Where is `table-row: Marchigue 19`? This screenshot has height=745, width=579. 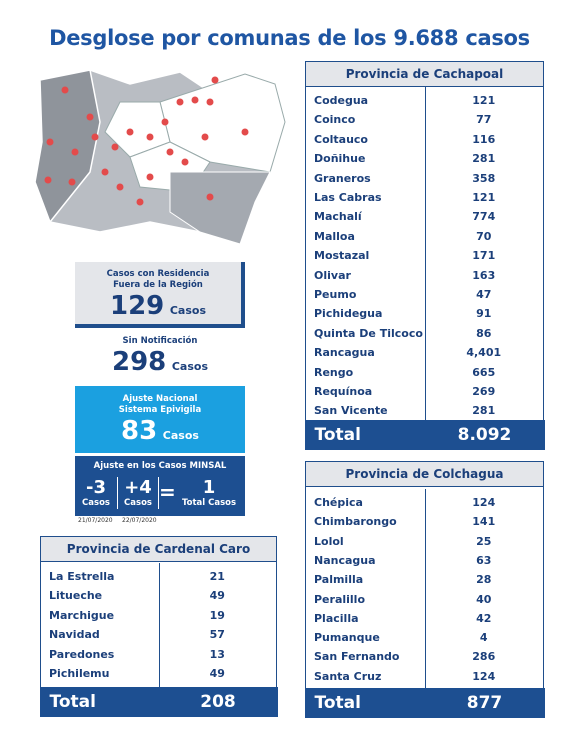
table-row: Marchigue 19 is located at coordinates (158, 615).